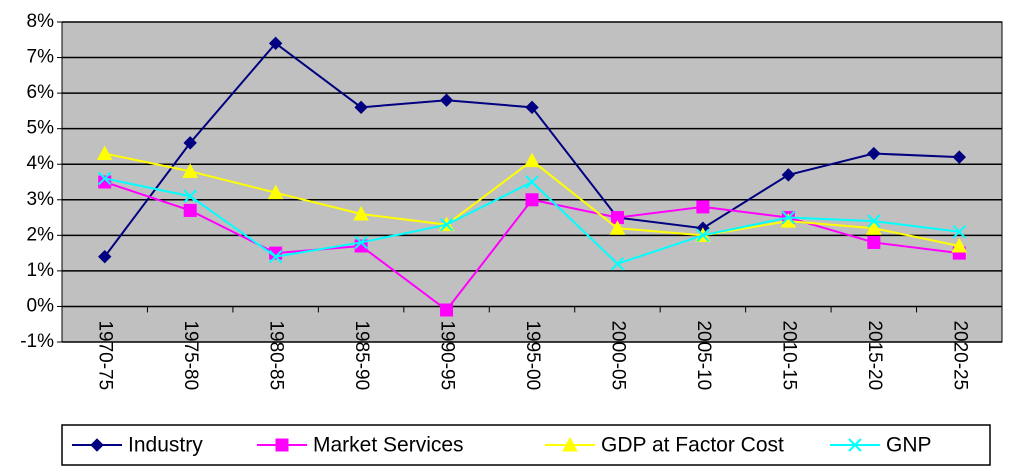 The height and width of the screenshot is (470, 1012). What do you see at coordinates (276, 355) in the screenshot?
I see `x-tick-label: 1980-85` at bounding box center [276, 355].